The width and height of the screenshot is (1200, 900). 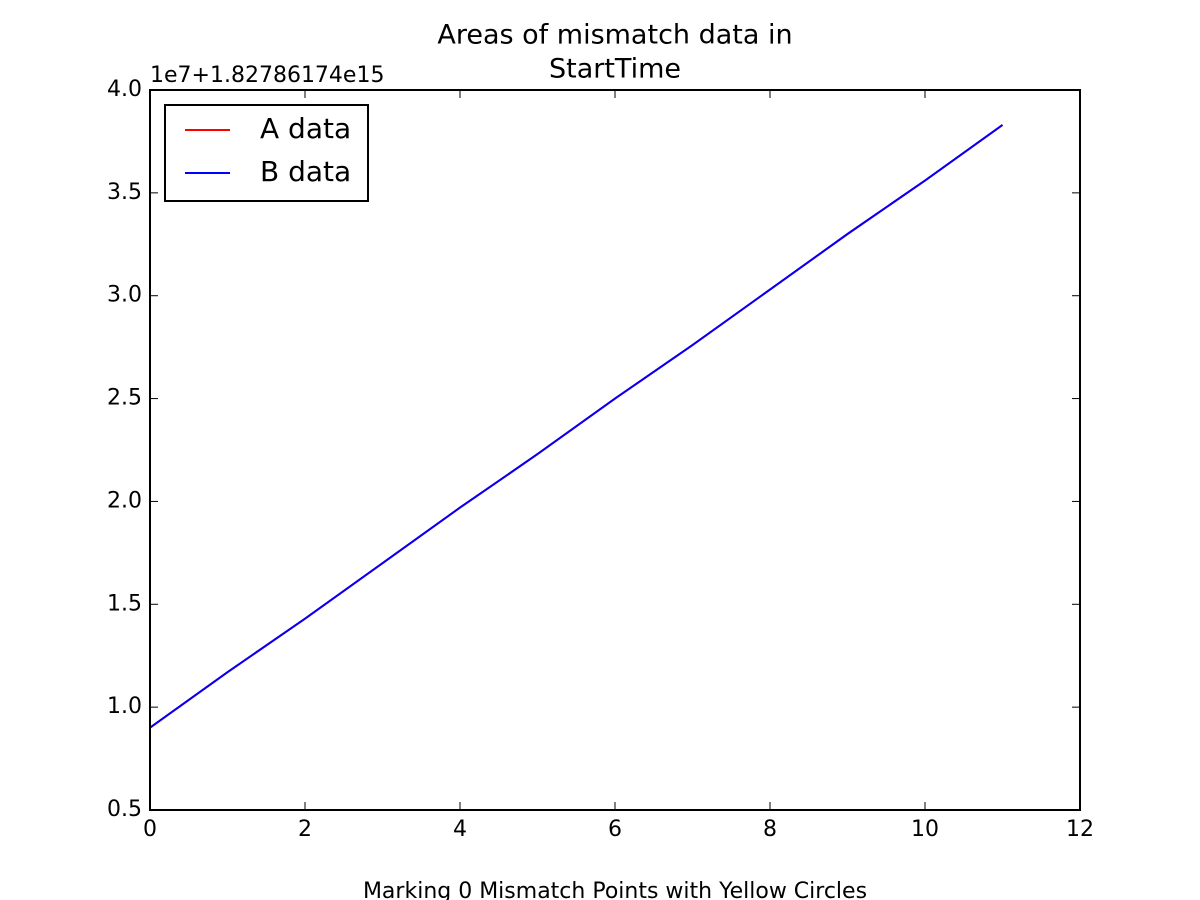 What do you see at coordinates (267, 75) in the screenshot?
I see `y-offset-label: 1e7+1.82786174e15` at bounding box center [267, 75].